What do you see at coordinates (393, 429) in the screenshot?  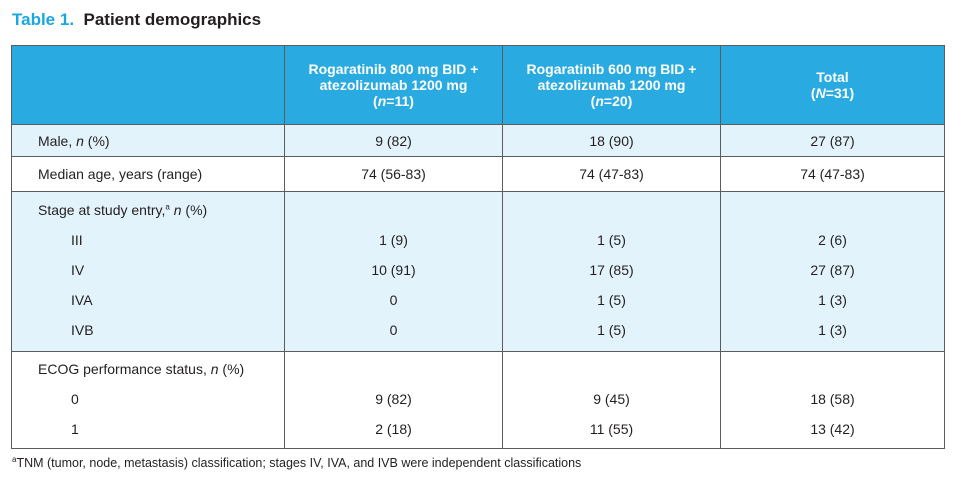 I see `cell-value: 2 (18)` at bounding box center [393, 429].